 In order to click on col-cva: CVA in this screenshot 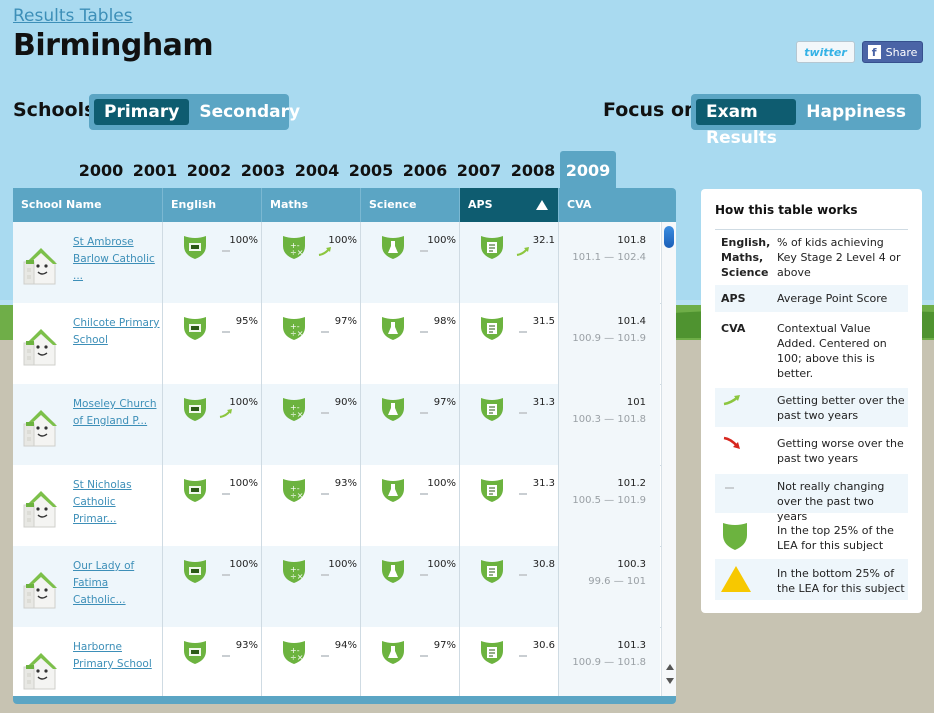, I will do `click(617, 205)`.